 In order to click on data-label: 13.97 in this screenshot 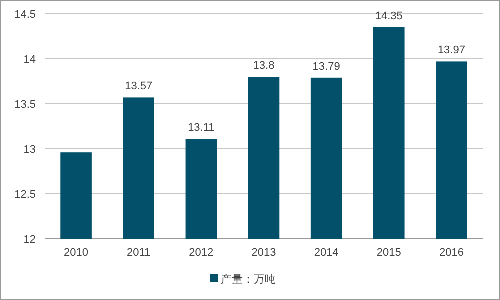, I will do `click(452, 50)`.